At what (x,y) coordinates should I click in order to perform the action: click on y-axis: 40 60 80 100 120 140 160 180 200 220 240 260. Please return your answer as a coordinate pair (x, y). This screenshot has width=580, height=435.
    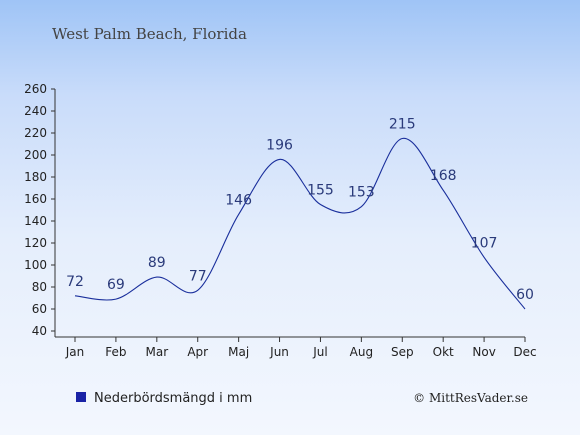
    Looking at the image, I should click on (40, 210).